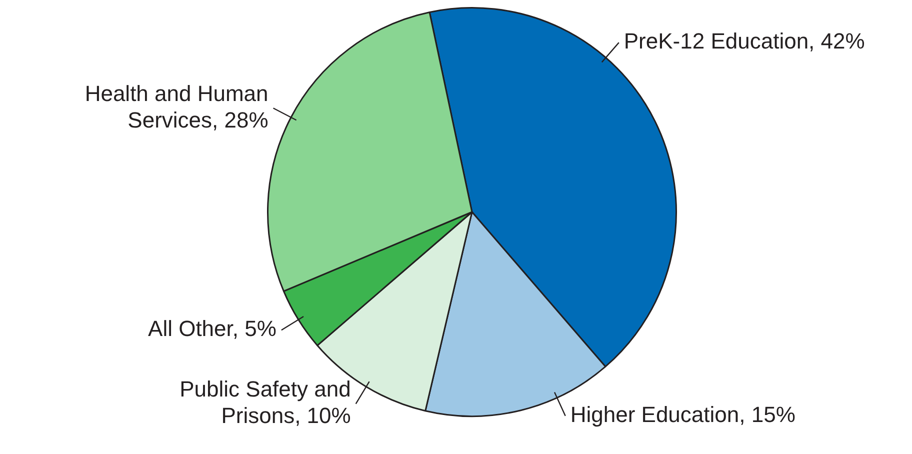  I want to click on slice-label: Health and Human Services, 28%, so click(176, 106).